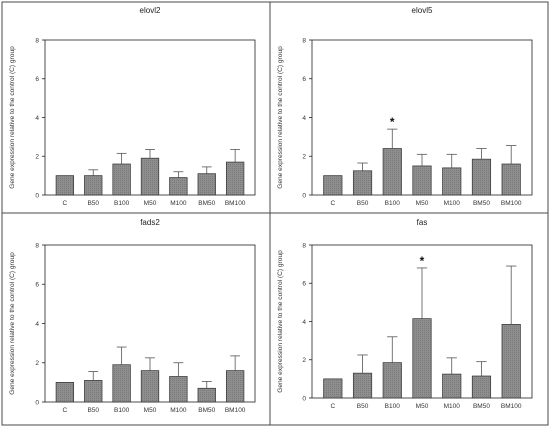 This screenshot has height=428, width=550. What do you see at coordinates (422, 222) in the screenshot?
I see `panel-title: fas` at bounding box center [422, 222].